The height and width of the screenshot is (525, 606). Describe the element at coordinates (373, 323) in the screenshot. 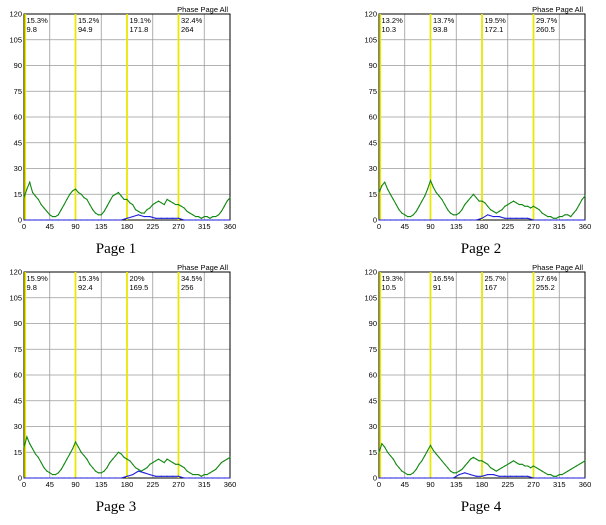

I see `y-tick-label: 90` at that location.